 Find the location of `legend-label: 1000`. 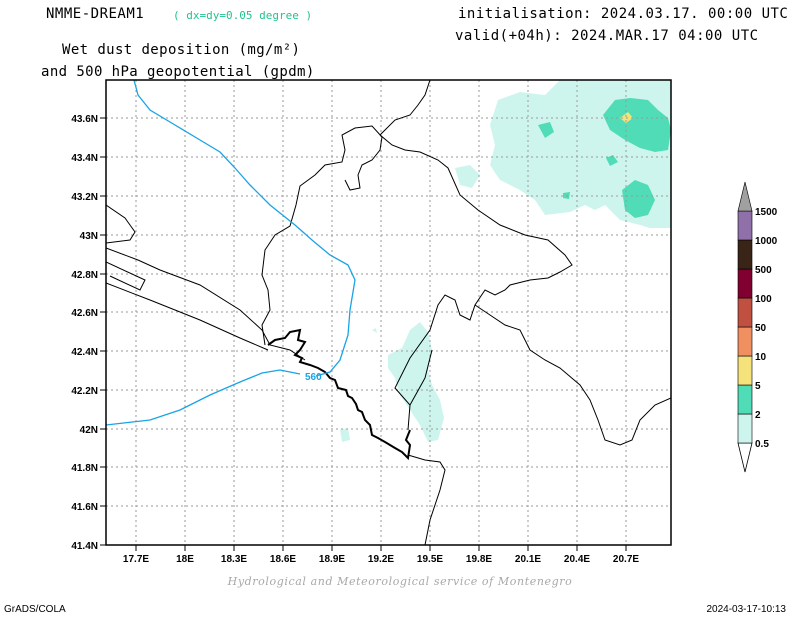

legend-label: 1000 is located at coordinates (766, 241).